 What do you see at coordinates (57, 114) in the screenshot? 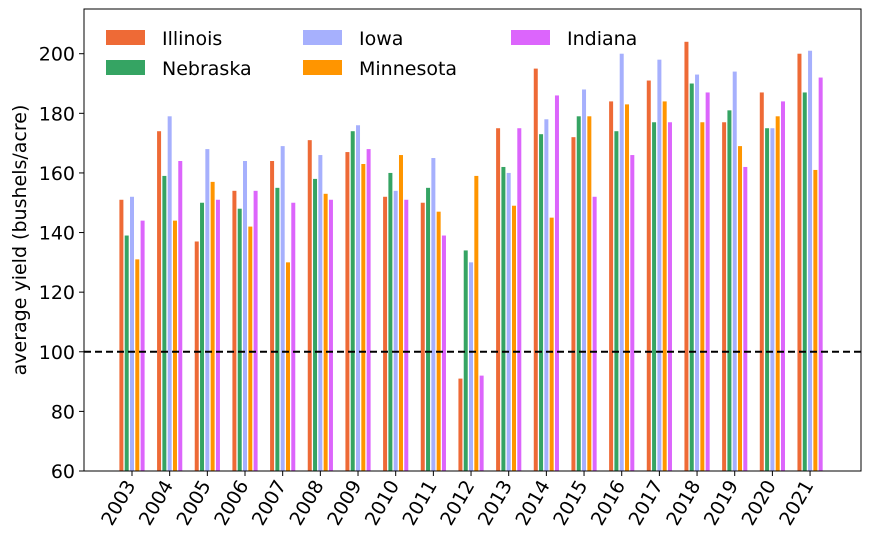
I see `y-tick-label: 180` at bounding box center [57, 114].